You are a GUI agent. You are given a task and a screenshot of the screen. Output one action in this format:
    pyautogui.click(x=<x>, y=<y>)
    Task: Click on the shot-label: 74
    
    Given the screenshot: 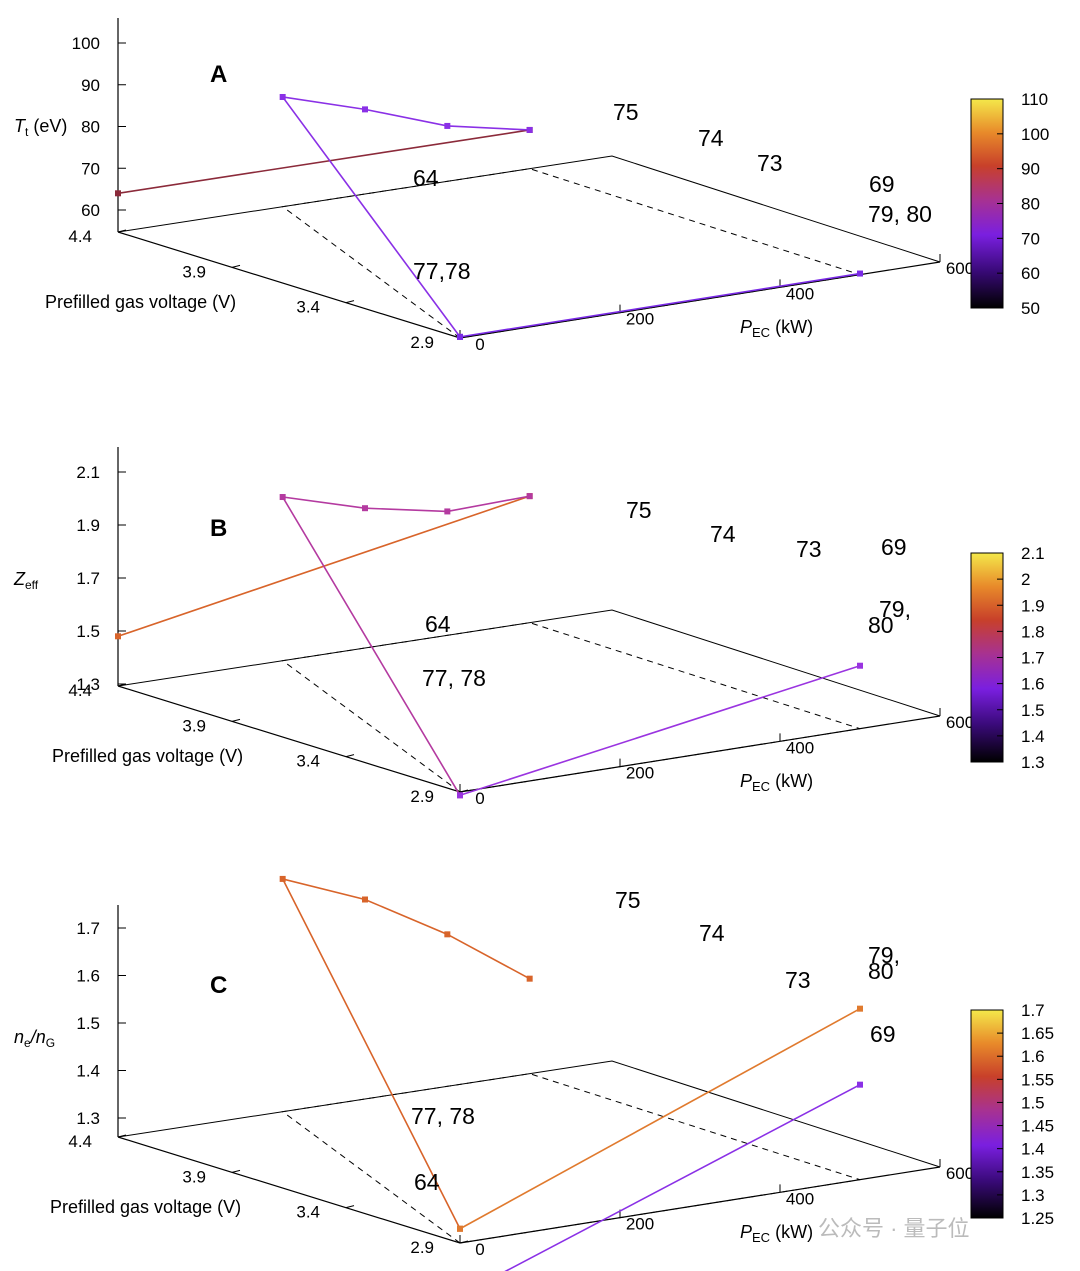 What is the action you would take?
    pyautogui.click(x=712, y=933)
    